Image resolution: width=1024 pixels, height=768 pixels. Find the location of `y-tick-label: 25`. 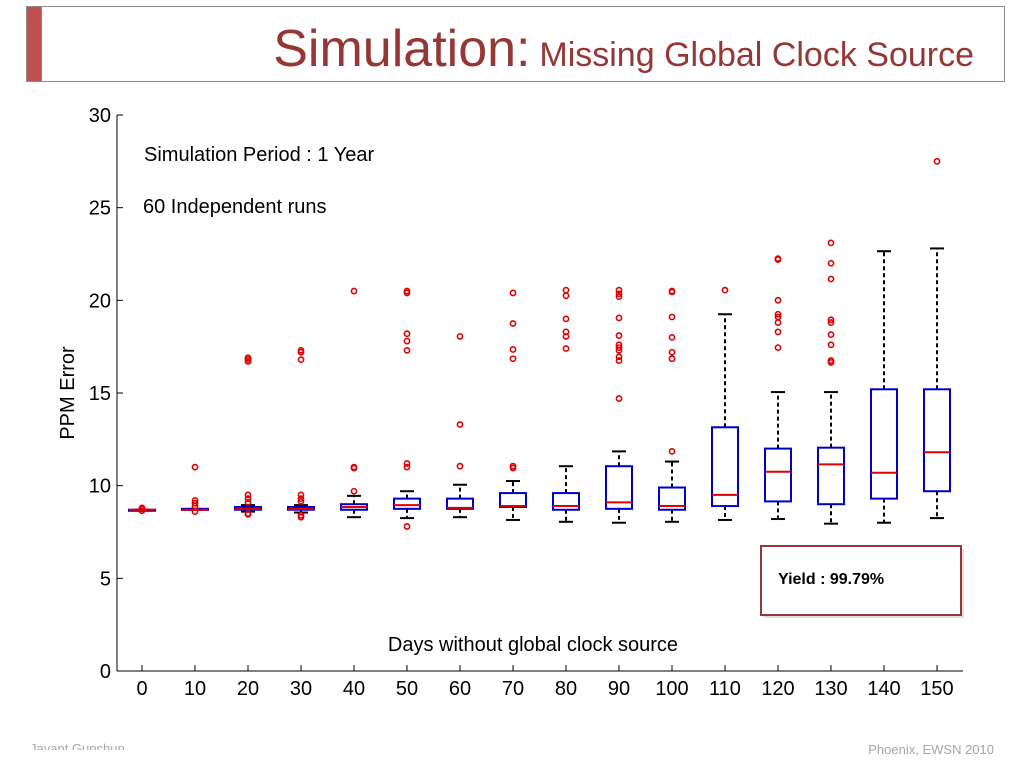

y-tick-label: 25 is located at coordinates (100, 209).